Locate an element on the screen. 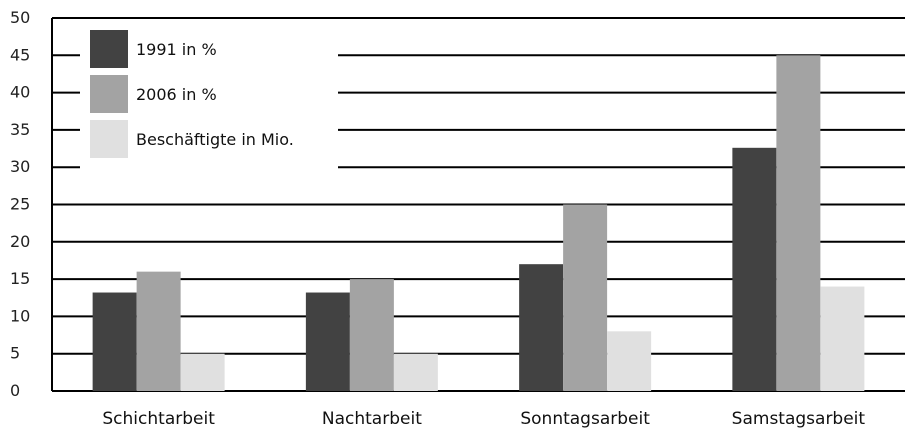  legend-label: Beschäftigte in Mio. is located at coordinates (215, 139).